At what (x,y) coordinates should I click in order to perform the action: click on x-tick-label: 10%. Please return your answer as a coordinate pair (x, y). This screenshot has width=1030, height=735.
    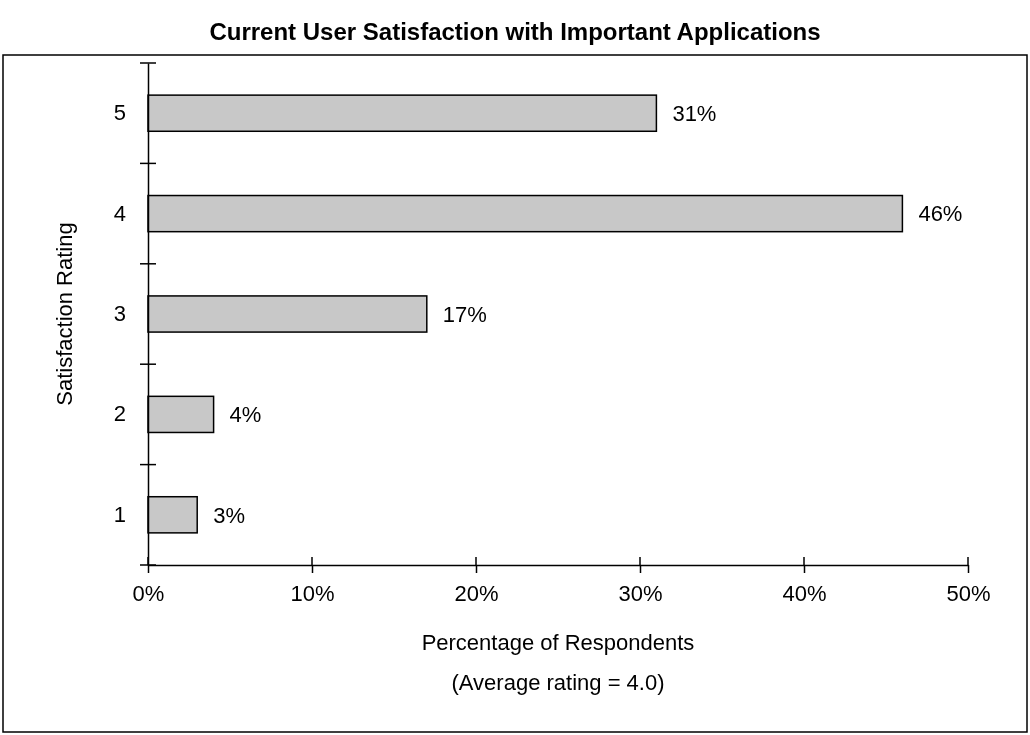
    Looking at the image, I should click on (312, 593).